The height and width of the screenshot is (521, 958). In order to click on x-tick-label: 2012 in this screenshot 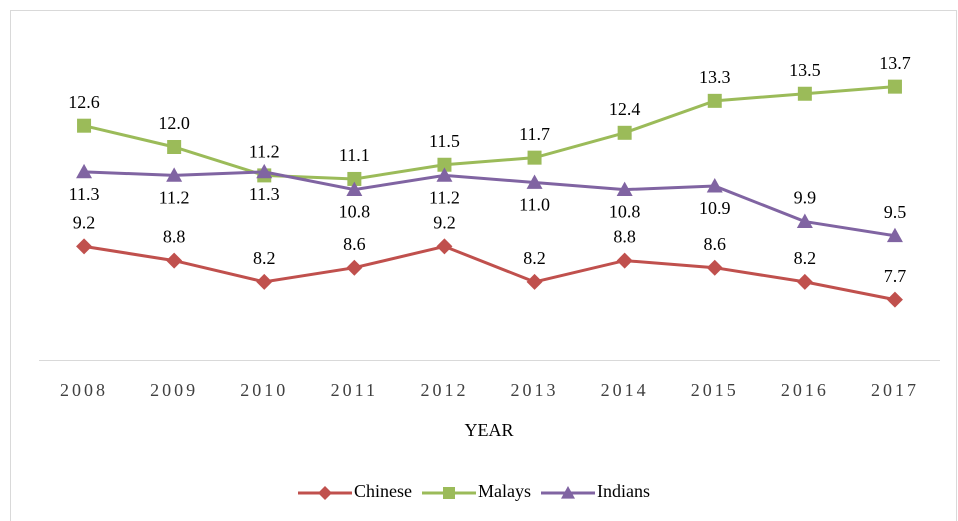, I will do `click(444, 390)`.